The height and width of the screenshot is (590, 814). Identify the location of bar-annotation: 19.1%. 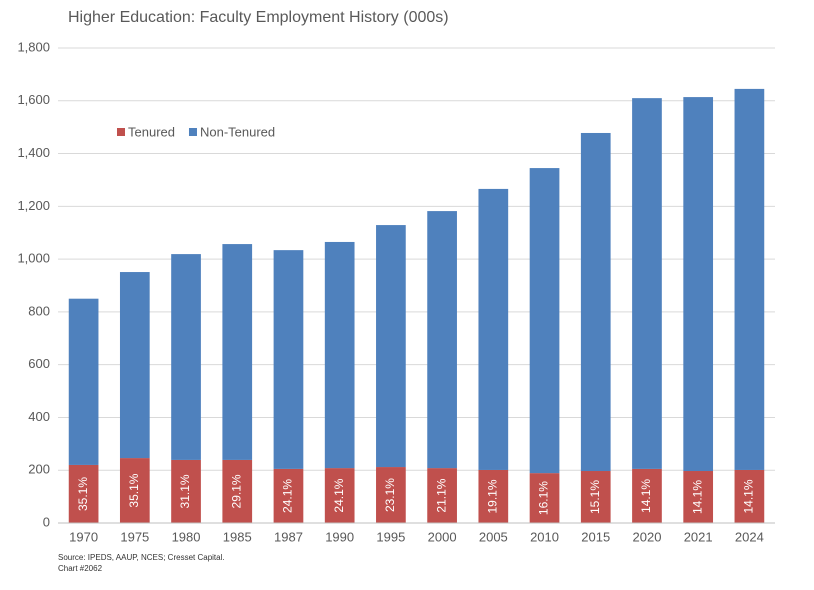
(492, 496).